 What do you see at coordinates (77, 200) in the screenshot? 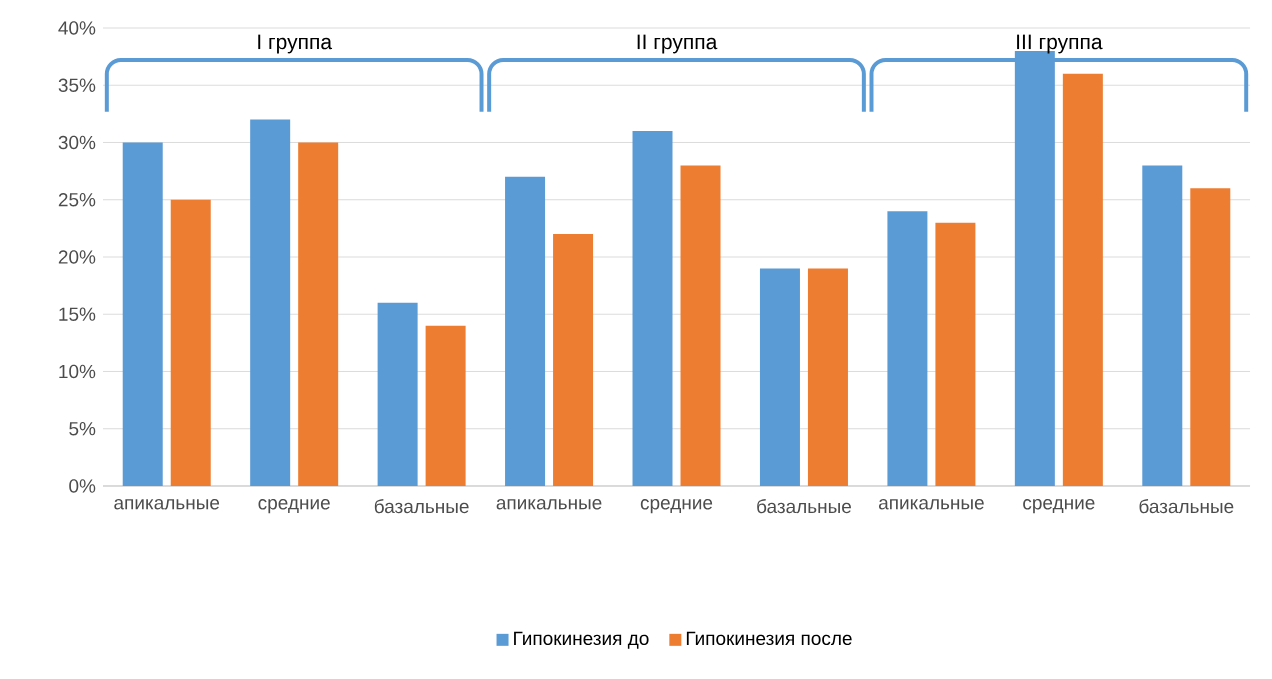
I see `y-tick-label: 25%` at bounding box center [77, 200].